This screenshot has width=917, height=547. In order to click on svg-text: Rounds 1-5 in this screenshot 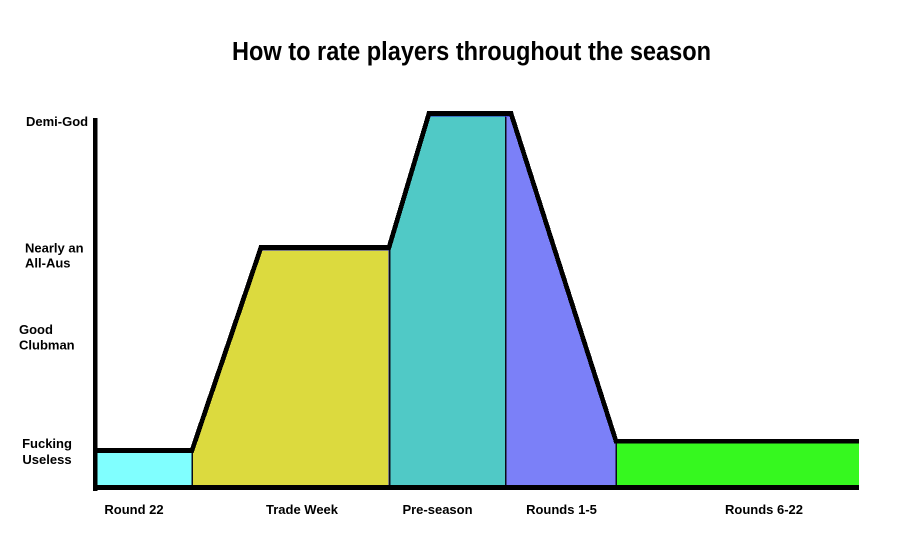, I will do `click(561, 509)`.